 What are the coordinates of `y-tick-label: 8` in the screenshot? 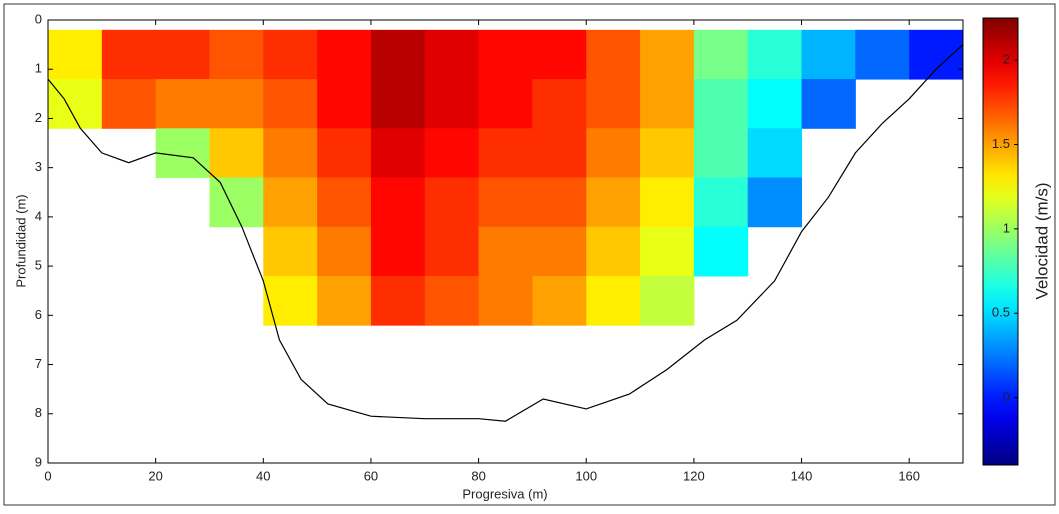 It's located at (38, 412).